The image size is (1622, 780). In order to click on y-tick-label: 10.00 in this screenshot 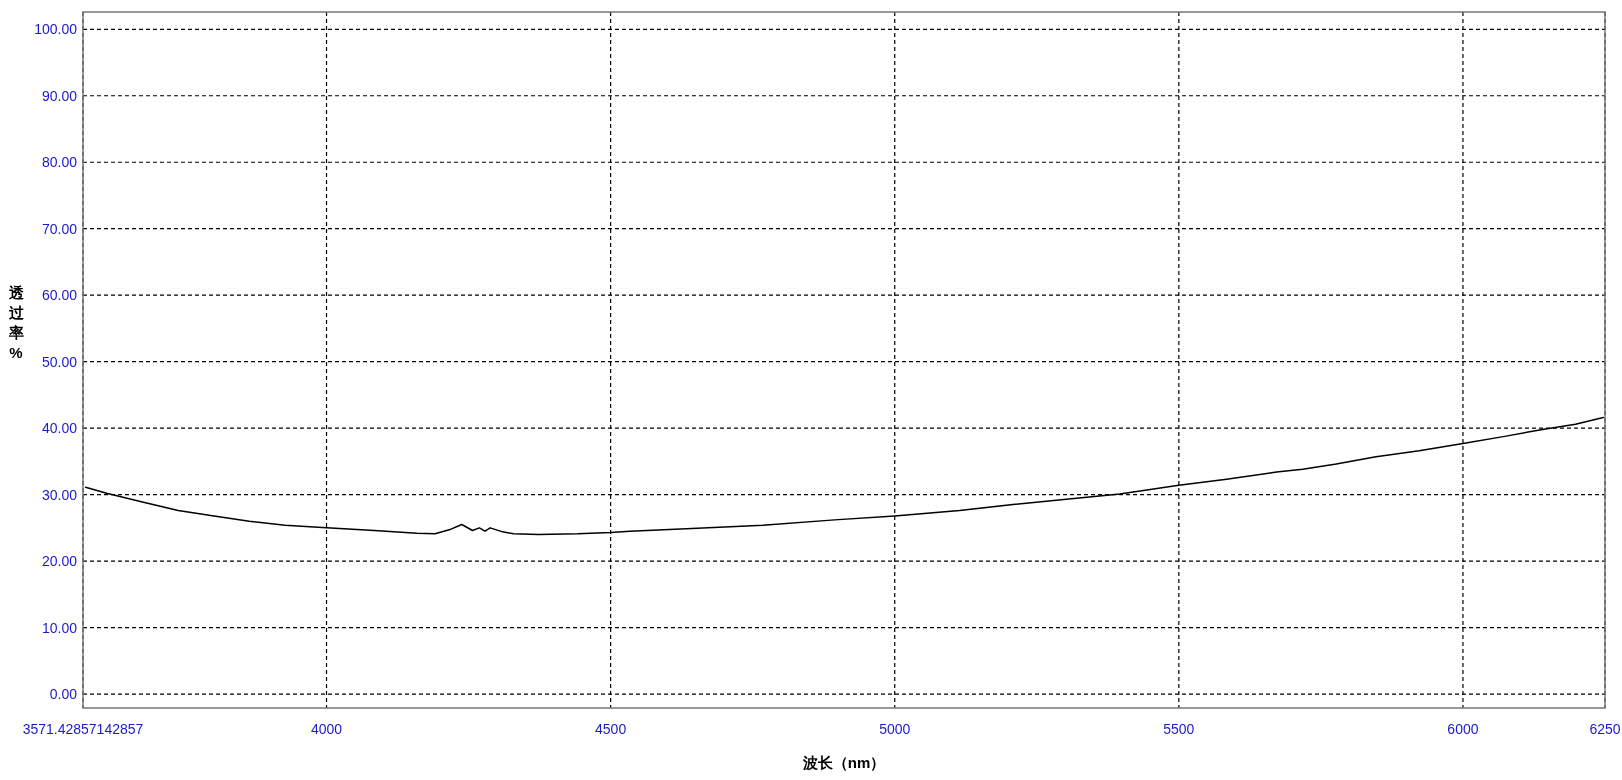, I will do `click(59, 627)`.